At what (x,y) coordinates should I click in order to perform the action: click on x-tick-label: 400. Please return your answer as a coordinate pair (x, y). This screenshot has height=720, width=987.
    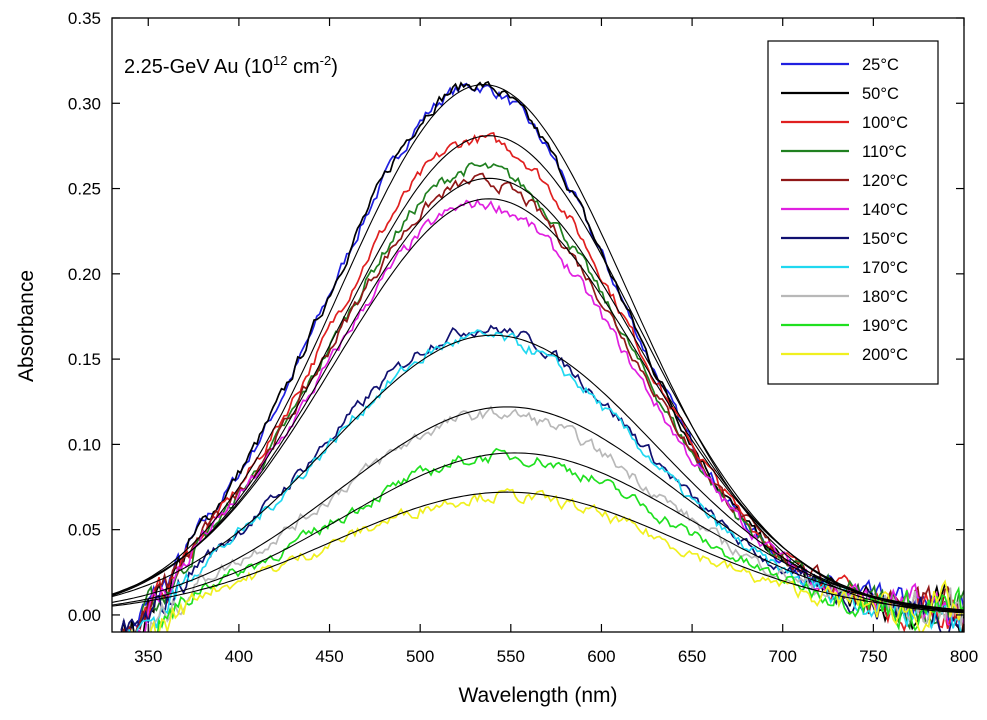
    Looking at the image, I should click on (239, 656).